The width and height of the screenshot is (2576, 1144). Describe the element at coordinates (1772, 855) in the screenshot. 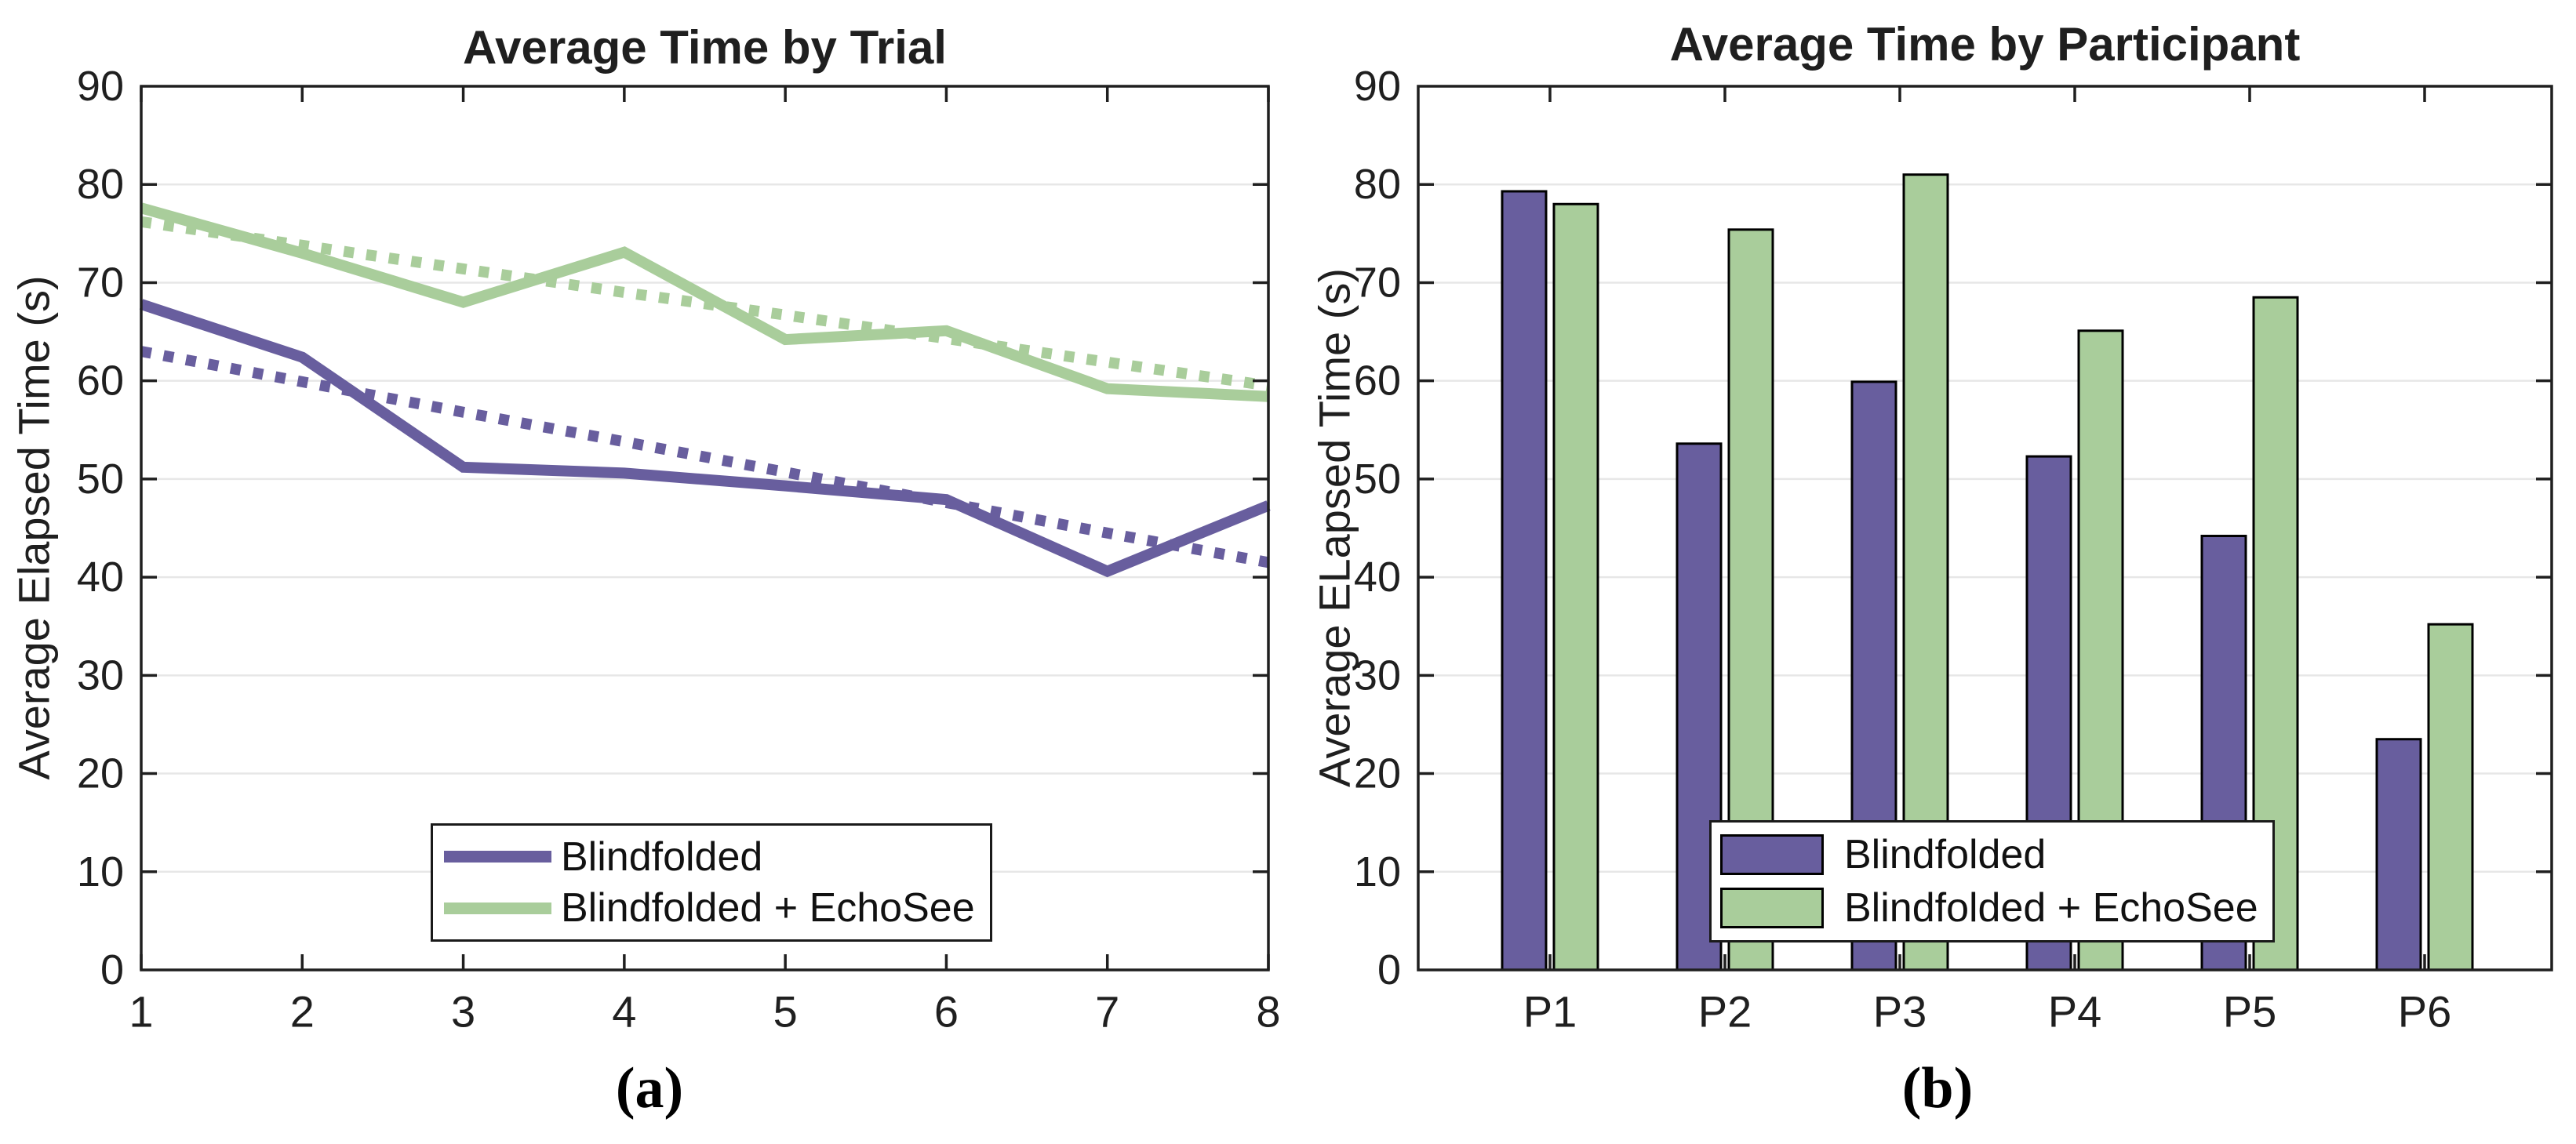

I see `blindfolded-bar-swatch` at that location.